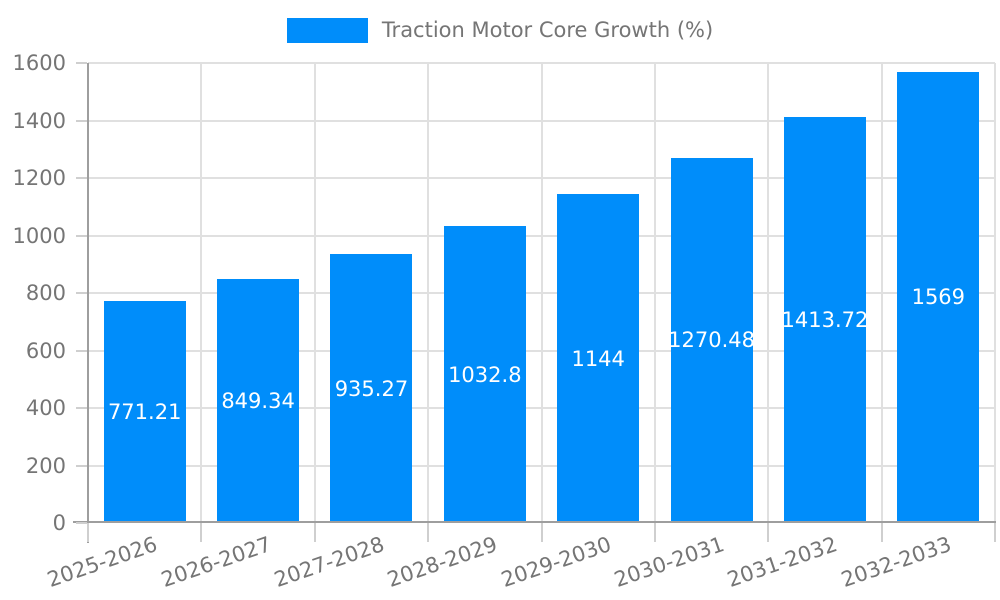 The image size is (1000, 600). I want to click on bar: 849.34, so click(258, 400).